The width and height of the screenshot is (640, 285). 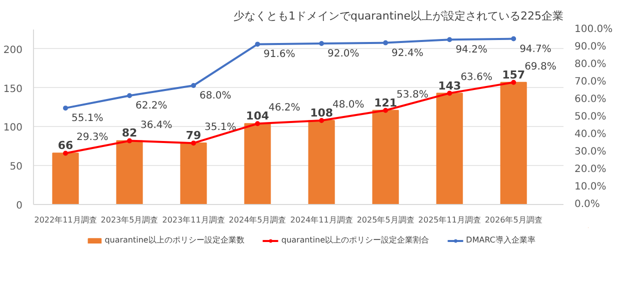 I want to click on data-label: 82, so click(x=130, y=133).